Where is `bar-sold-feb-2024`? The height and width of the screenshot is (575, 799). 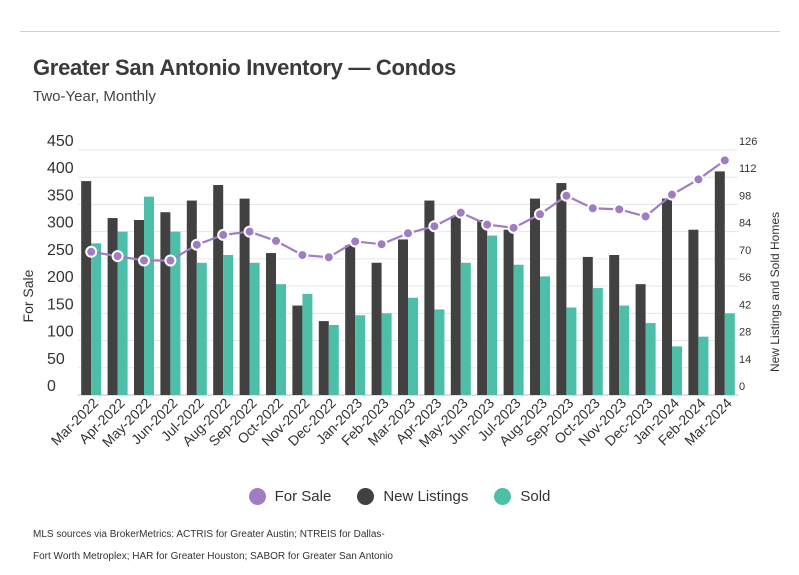
bar-sold-feb-2024 is located at coordinates (703, 365).